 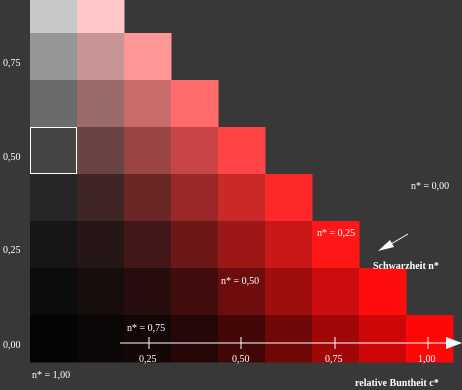 I want to click on blackness-label-075: n* = 0,75, so click(x=146, y=328).